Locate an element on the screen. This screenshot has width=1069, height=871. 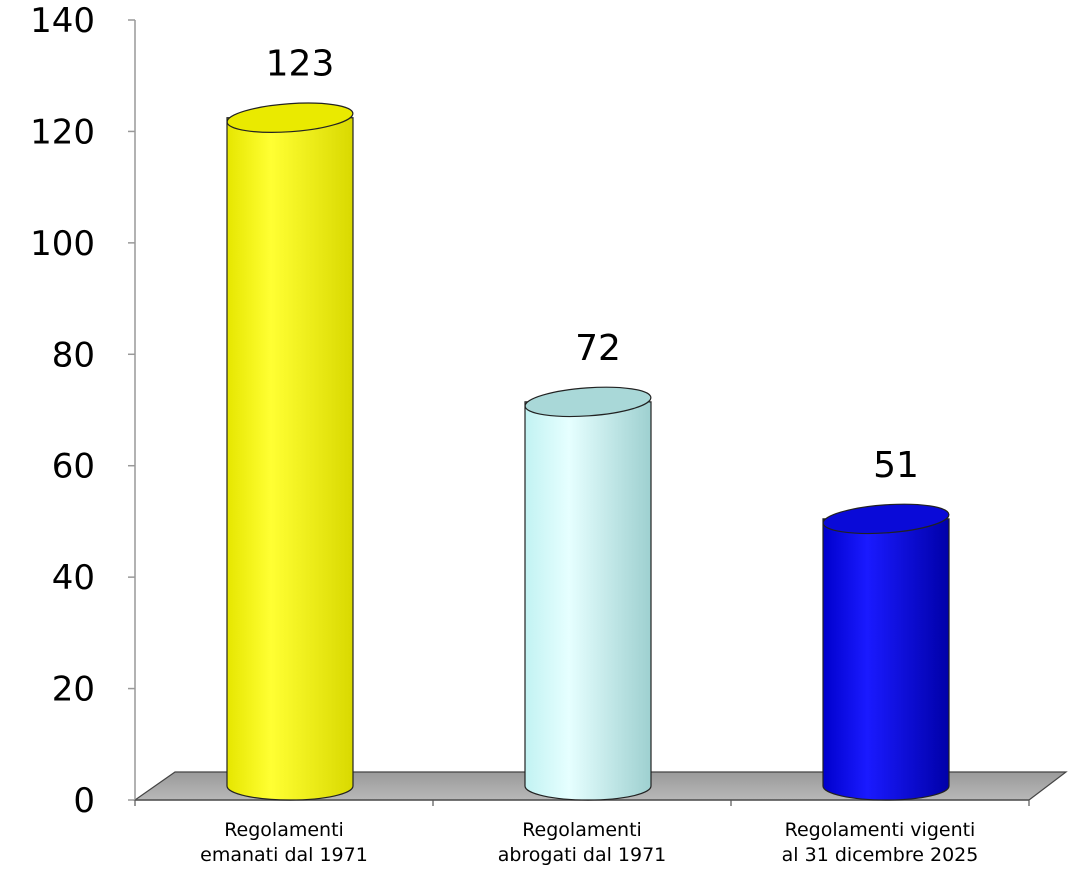
y-ticks: 0 20 40 60 80 100 120 140 is located at coordinates (82, 411).